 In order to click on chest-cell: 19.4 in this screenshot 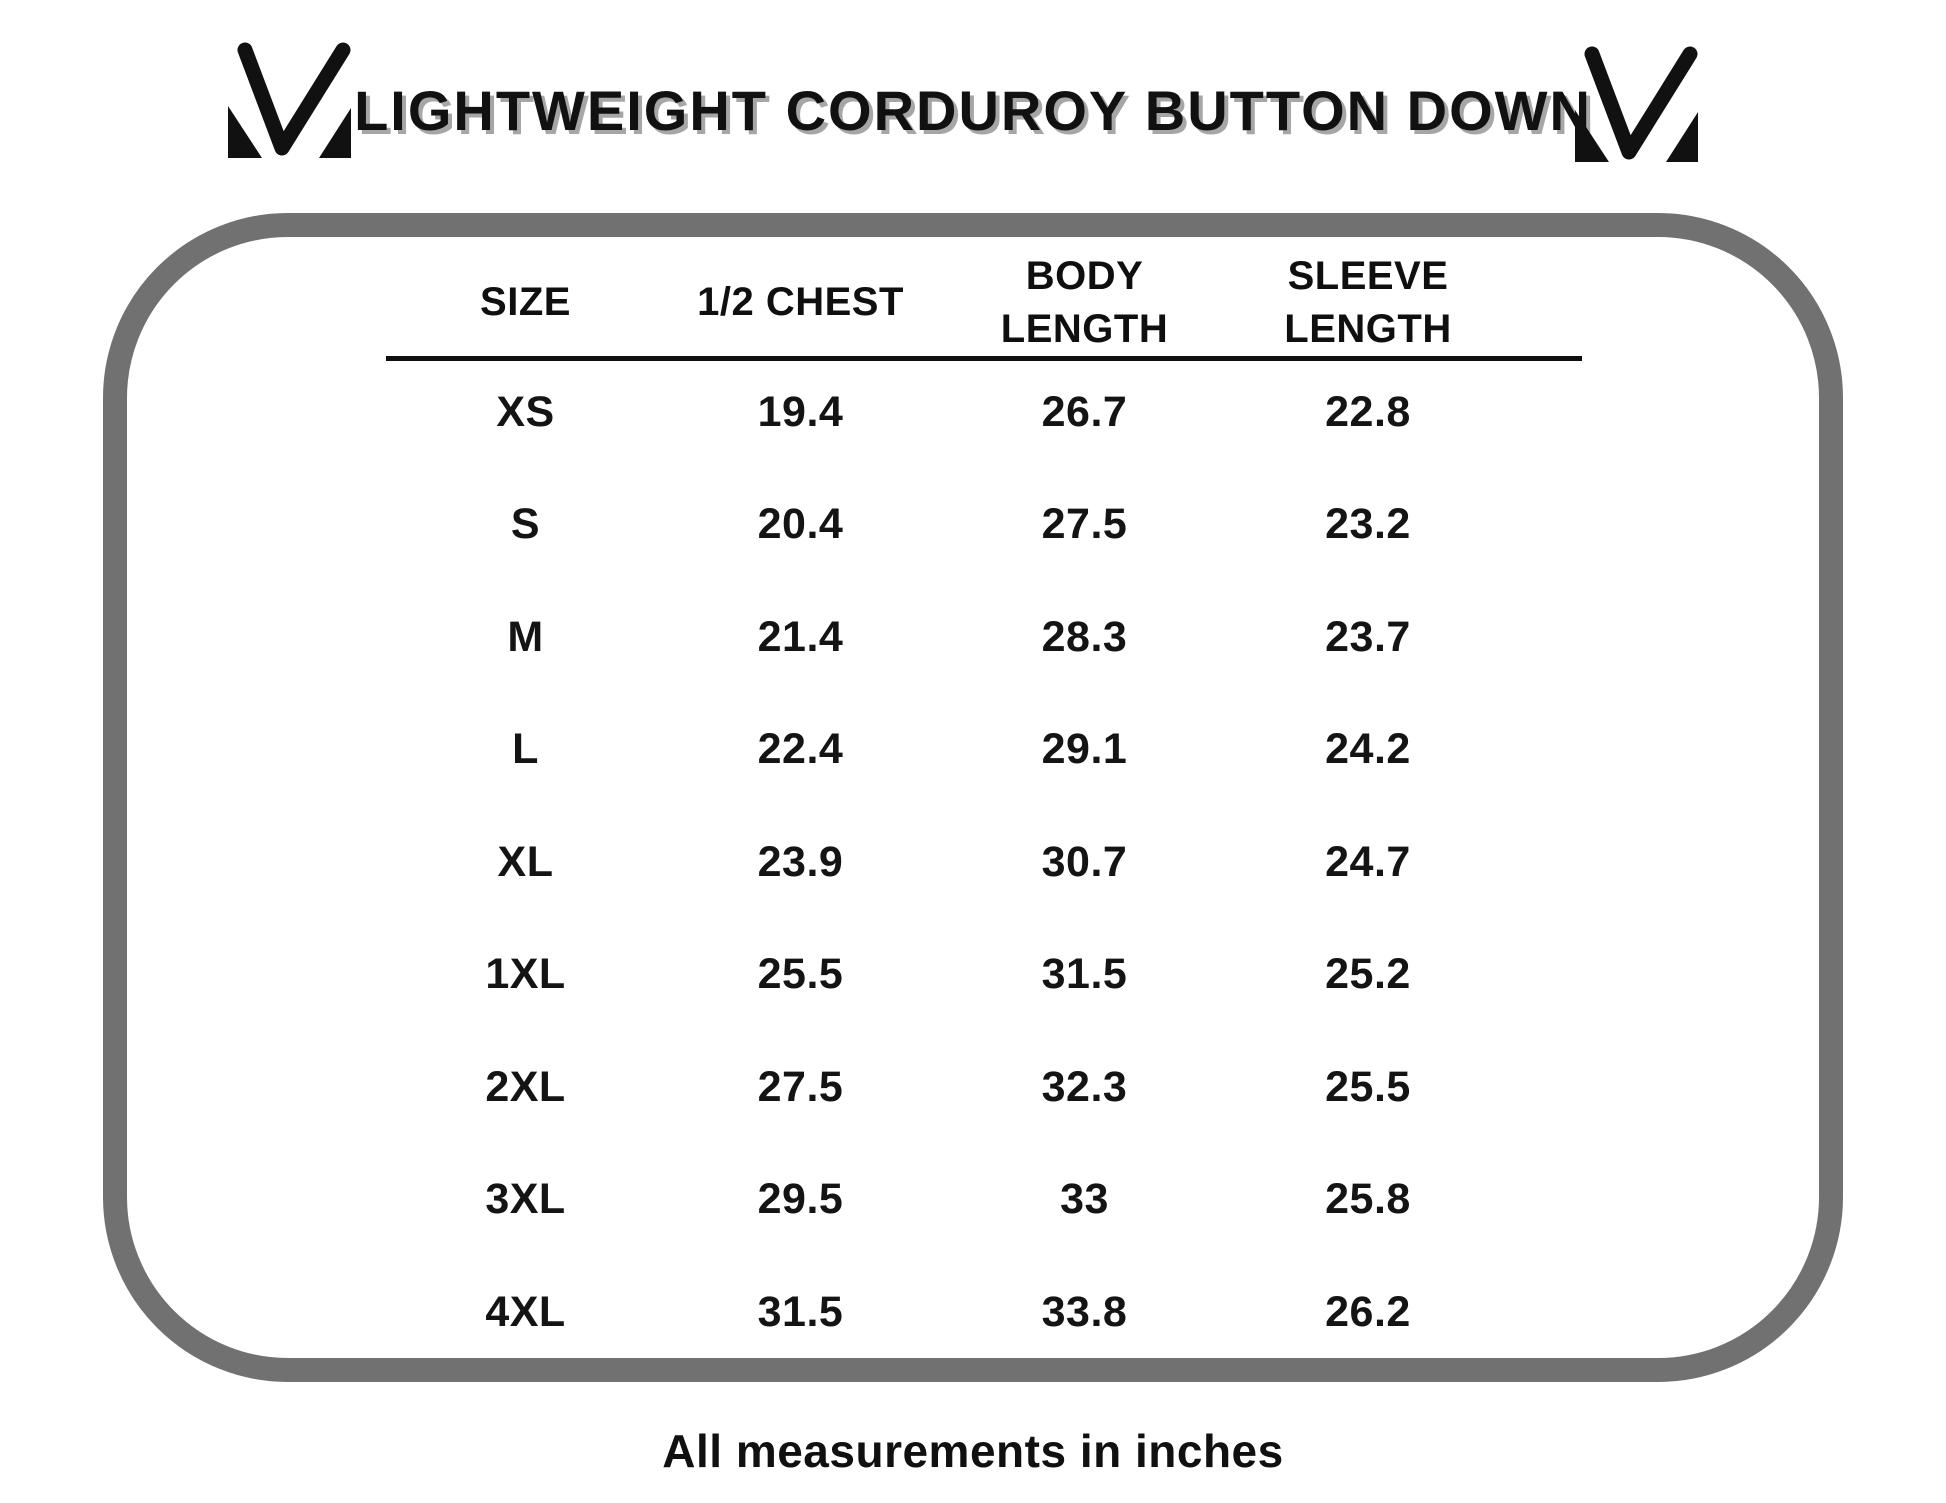, I will do `click(800, 411)`.